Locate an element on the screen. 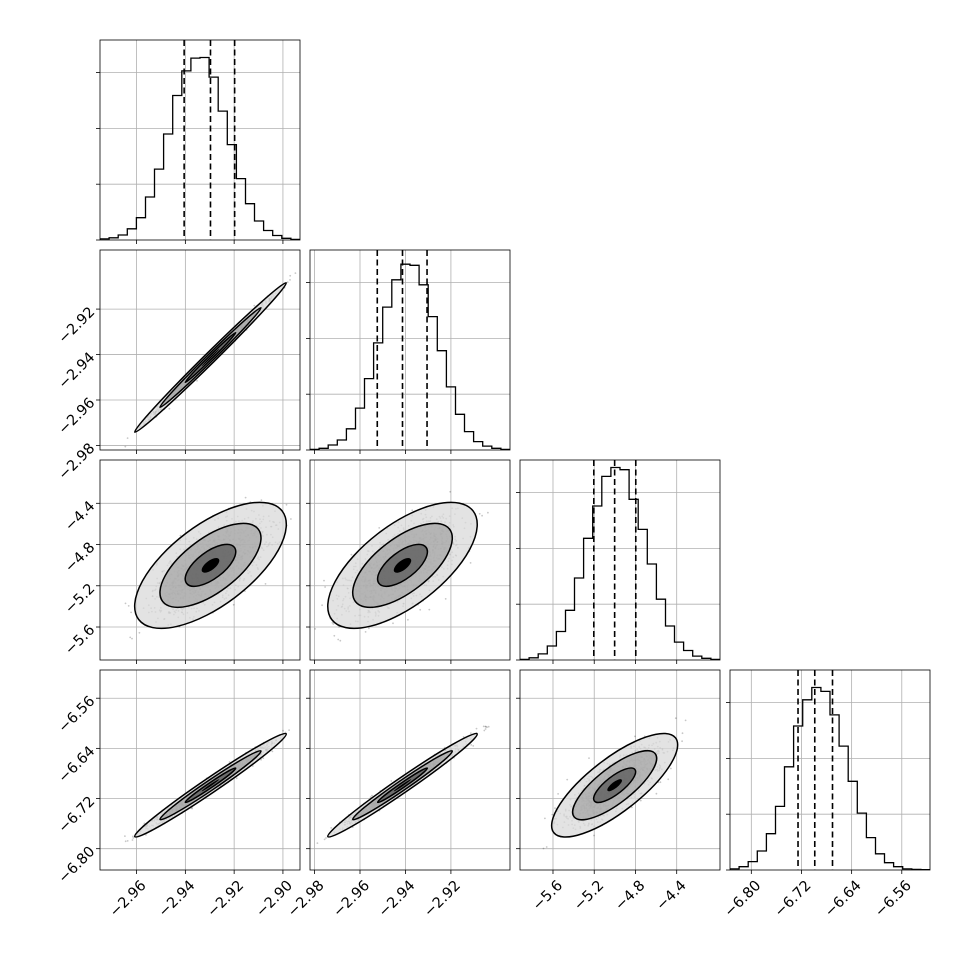  y-tick-label: −2.98 is located at coordinates (77, 462).